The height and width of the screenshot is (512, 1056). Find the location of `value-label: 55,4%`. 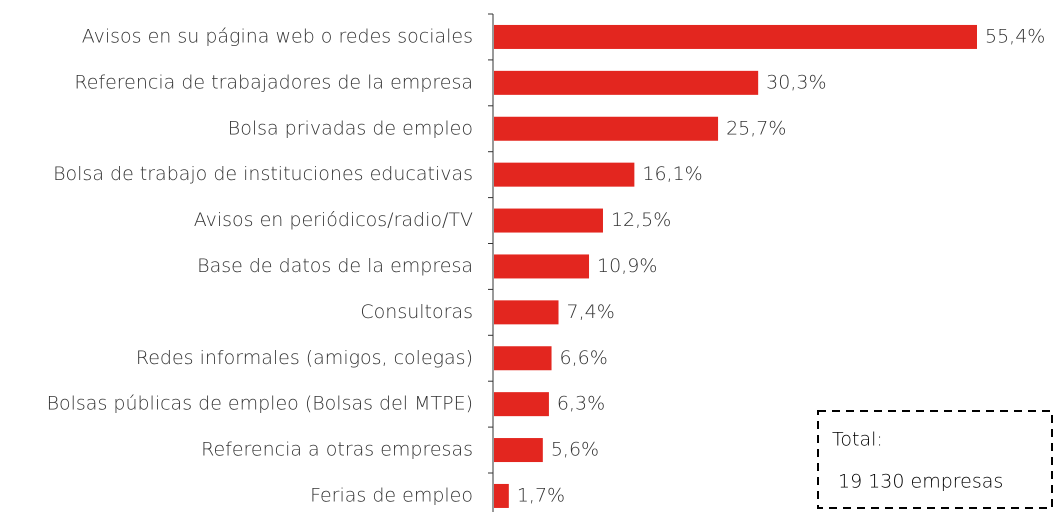

value-label: 55,4% is located at coordinates (1015, 36).